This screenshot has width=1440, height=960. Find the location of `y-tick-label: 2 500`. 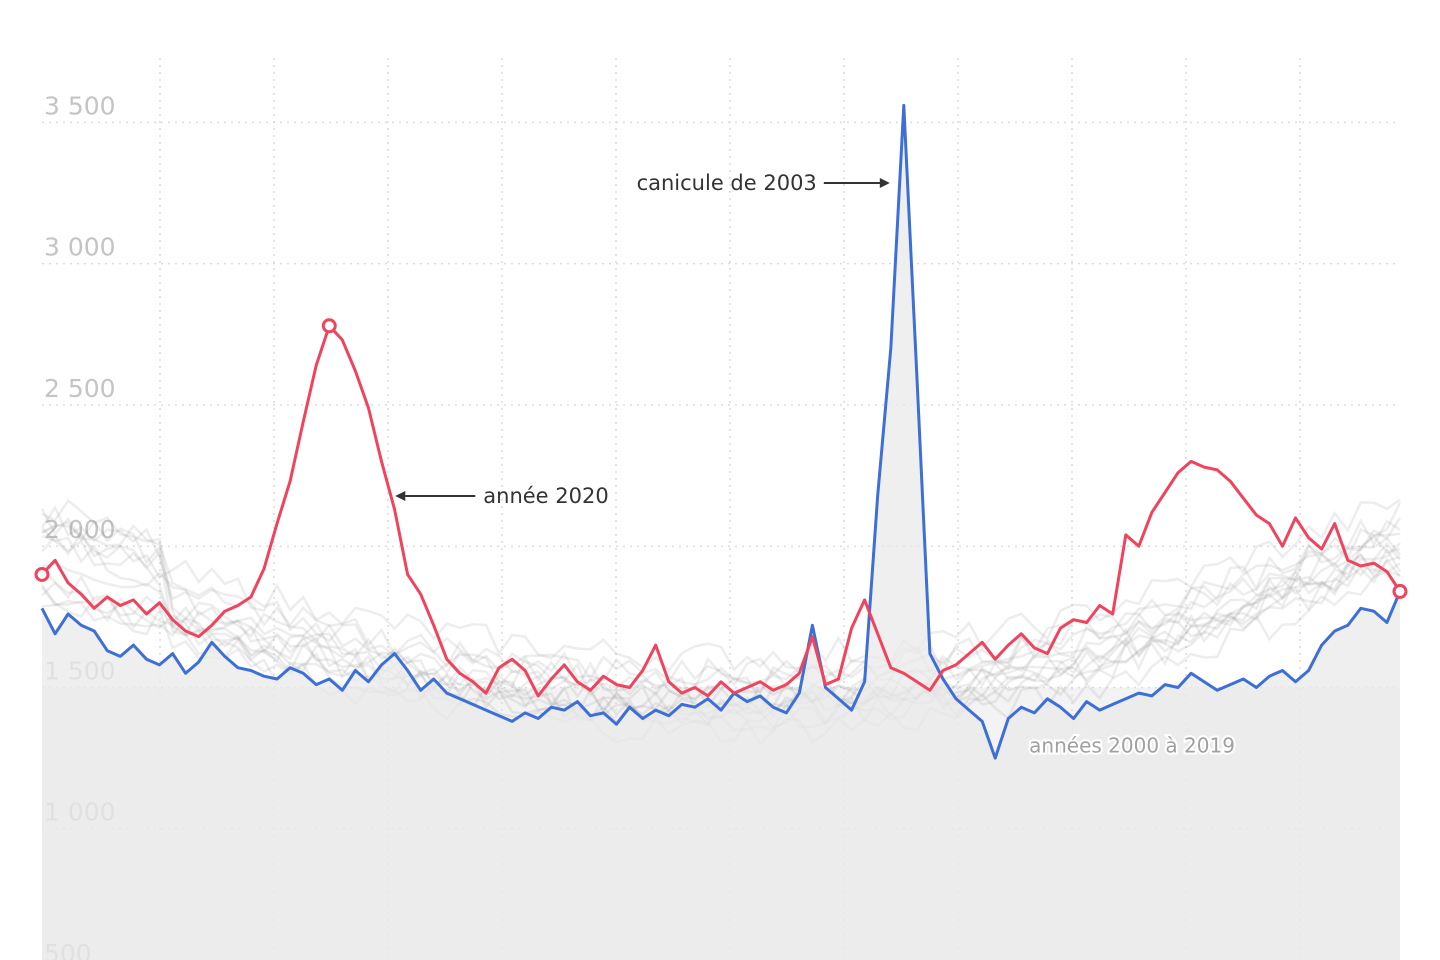

y-tick-label: 2 500 is located at coordinates (80, 388).